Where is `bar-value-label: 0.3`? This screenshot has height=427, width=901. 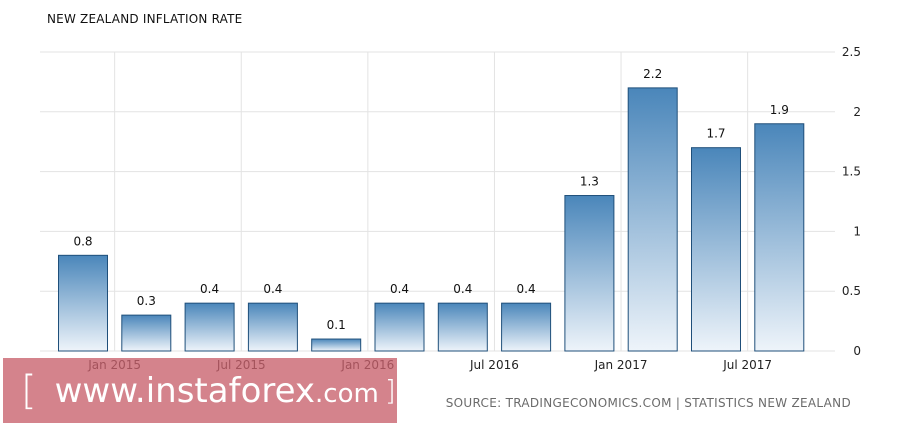 bar-value-label: 0.3 is located at coordinates (146, 301).